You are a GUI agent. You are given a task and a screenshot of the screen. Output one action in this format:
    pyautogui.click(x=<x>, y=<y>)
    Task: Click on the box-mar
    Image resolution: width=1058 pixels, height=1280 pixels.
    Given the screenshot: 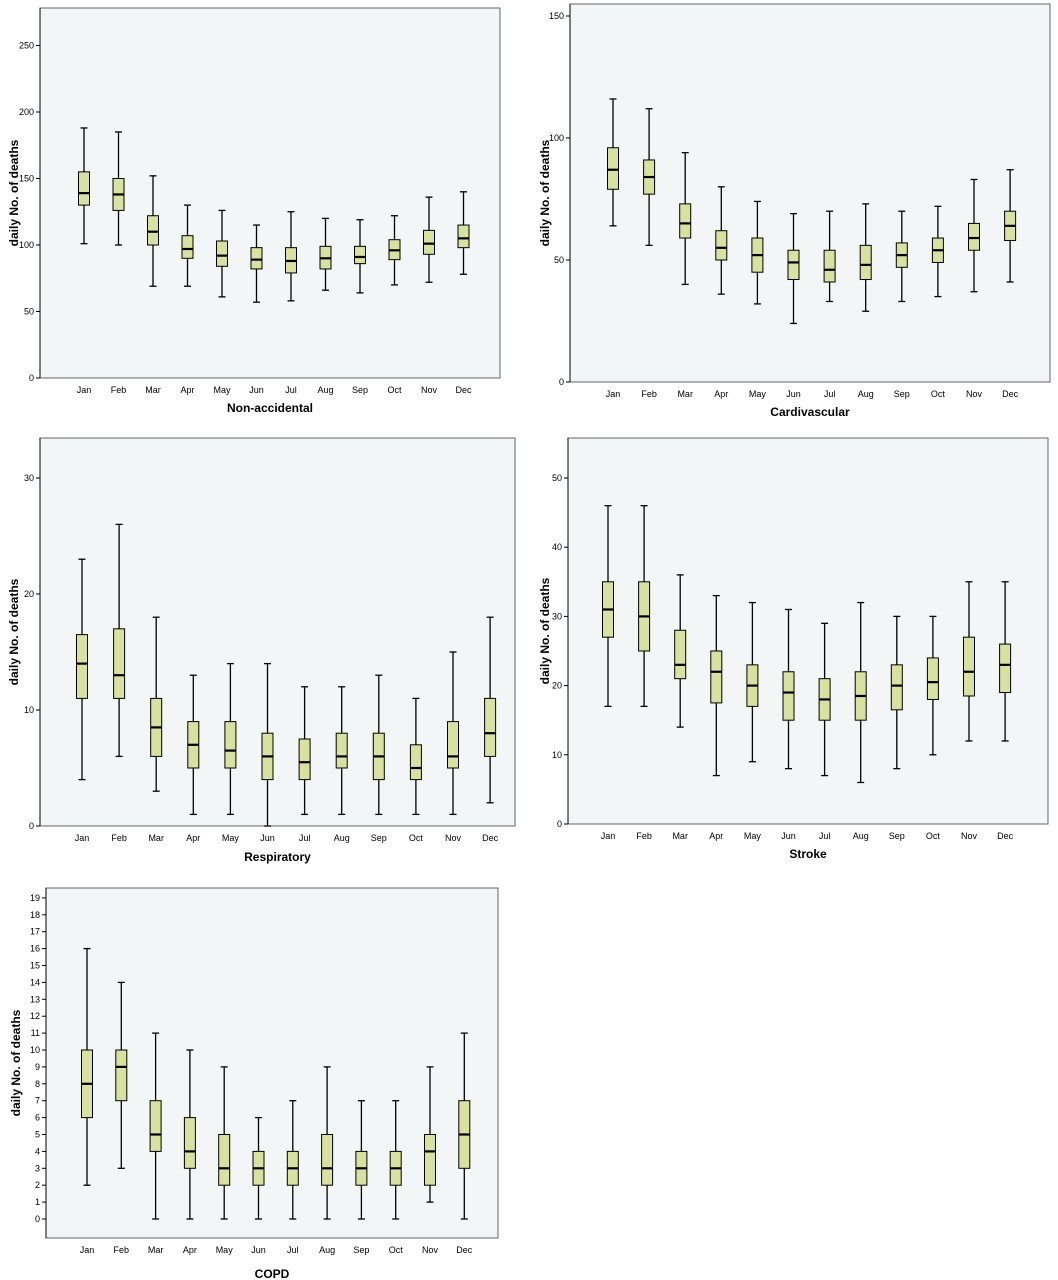 What is the action you would take?
    pyautogui.click(x=153, y=231)
    